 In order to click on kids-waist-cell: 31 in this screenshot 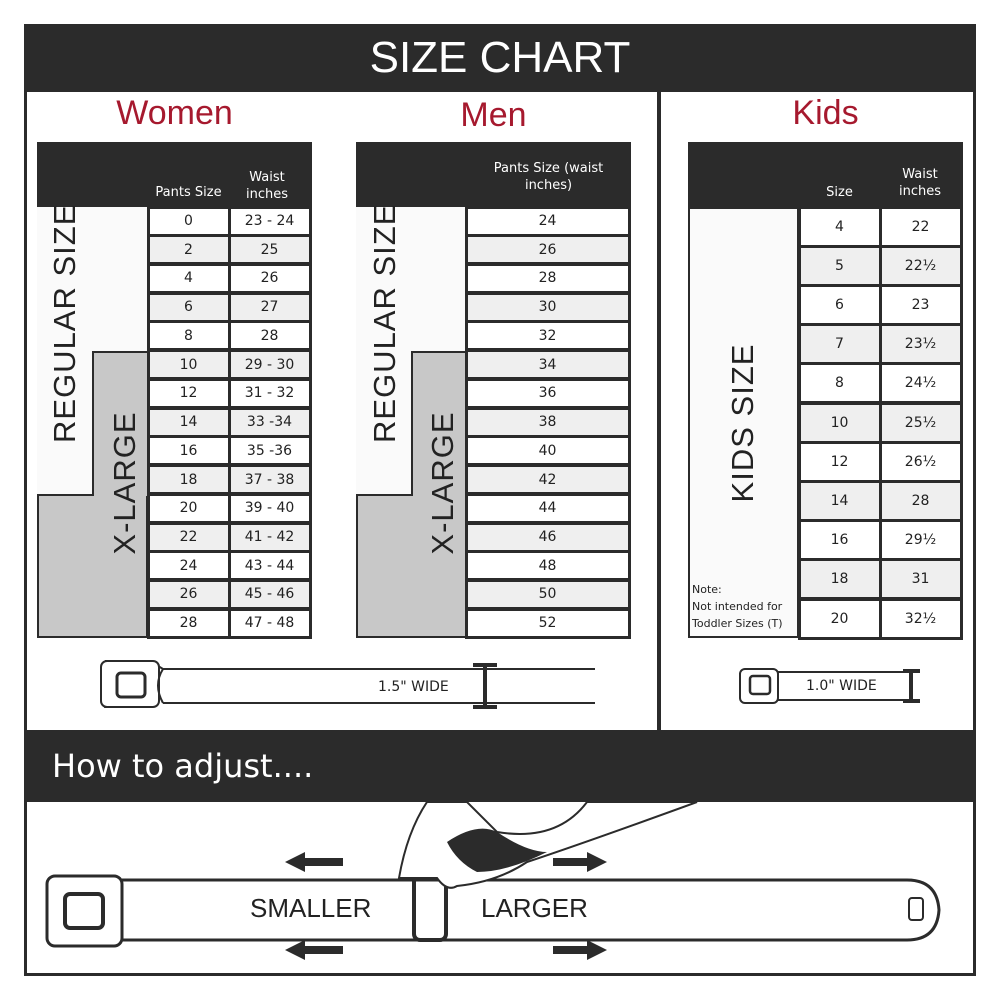, I will do `click(920, 579)`.